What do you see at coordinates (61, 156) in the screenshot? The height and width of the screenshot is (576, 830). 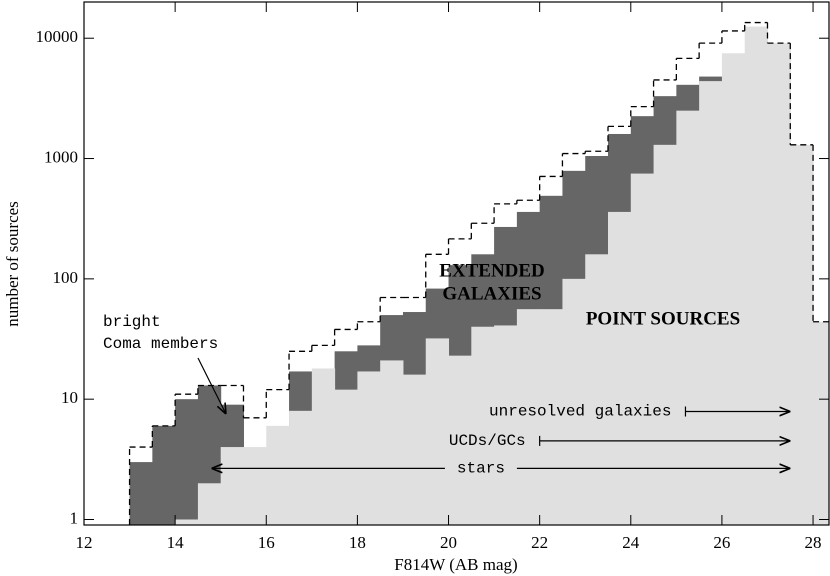 I see `y-tick-label: 1000` at bounding box center [61, 156].